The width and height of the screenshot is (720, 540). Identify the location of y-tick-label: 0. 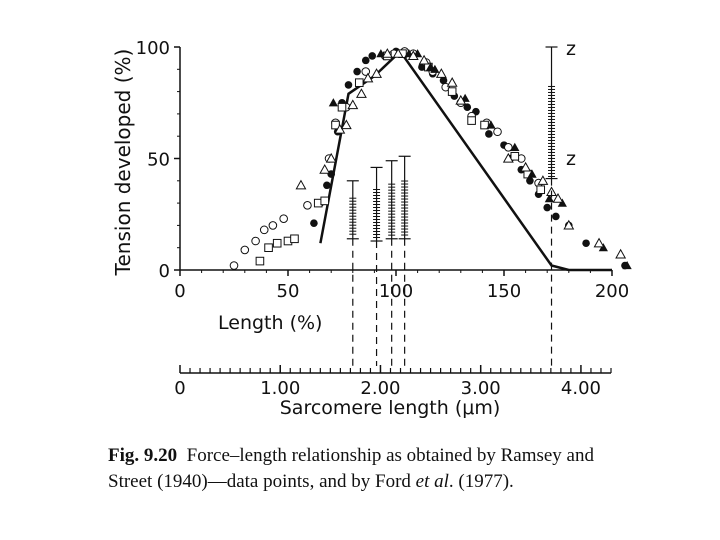
(164, 271).